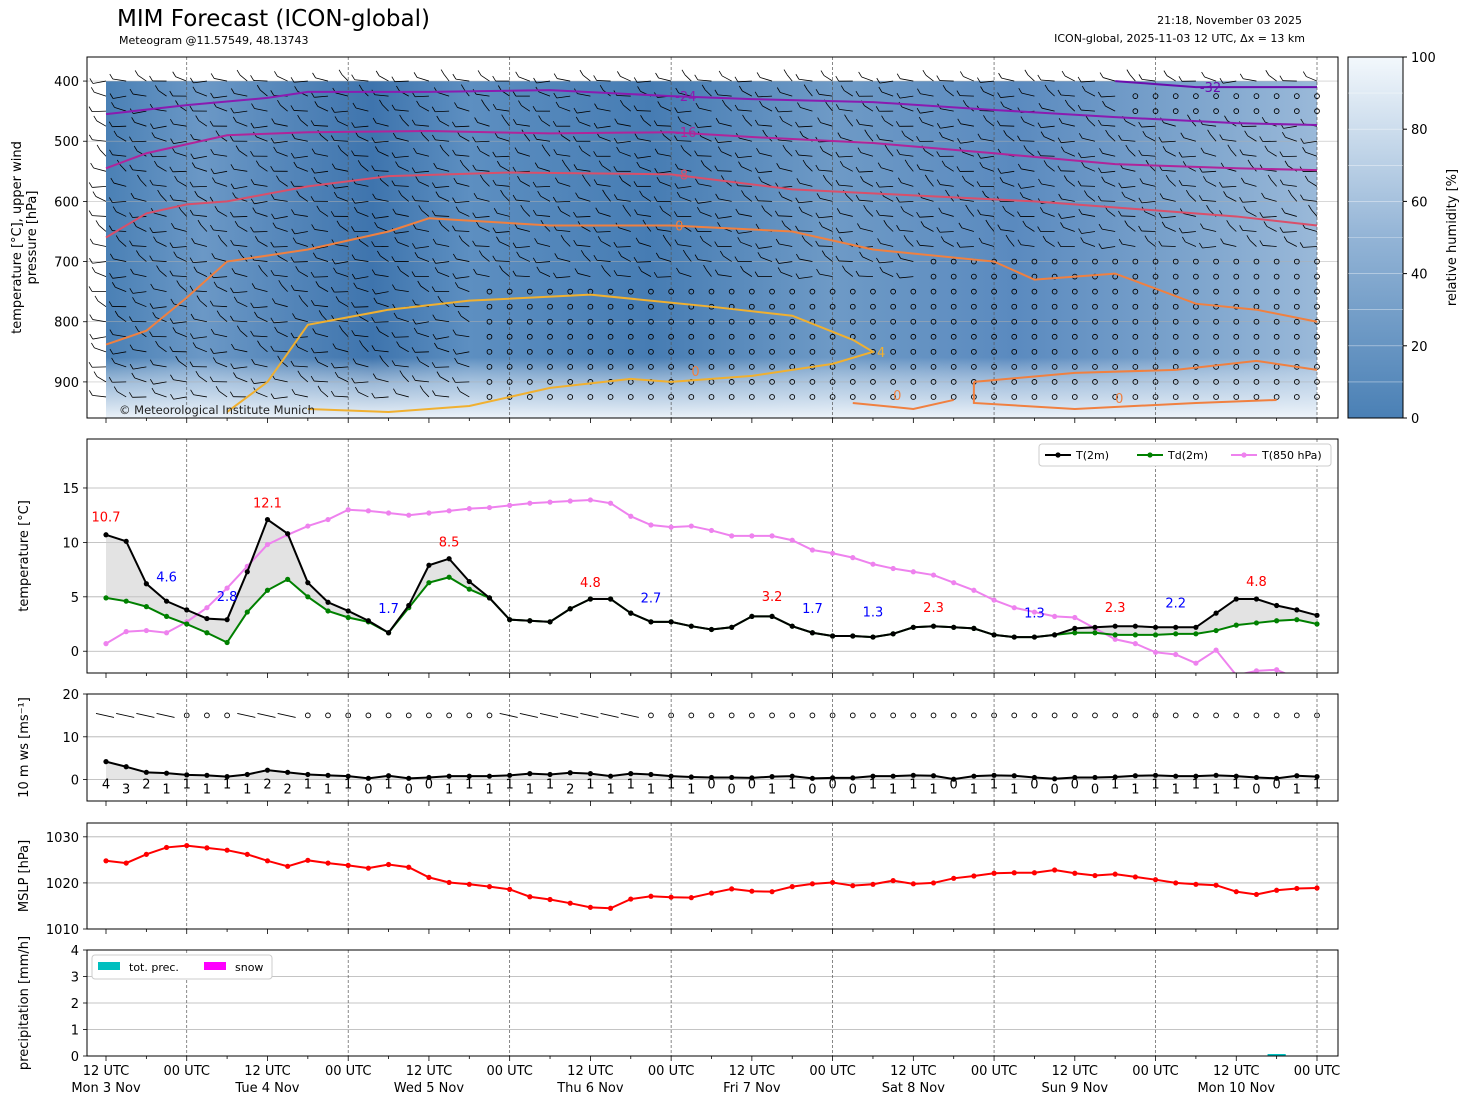 Image resolution: width=1469 pixels, height=1105 pixels. Describe the element at coordinates (530, 503) in the screenshot. I see `t850-point` at that location.